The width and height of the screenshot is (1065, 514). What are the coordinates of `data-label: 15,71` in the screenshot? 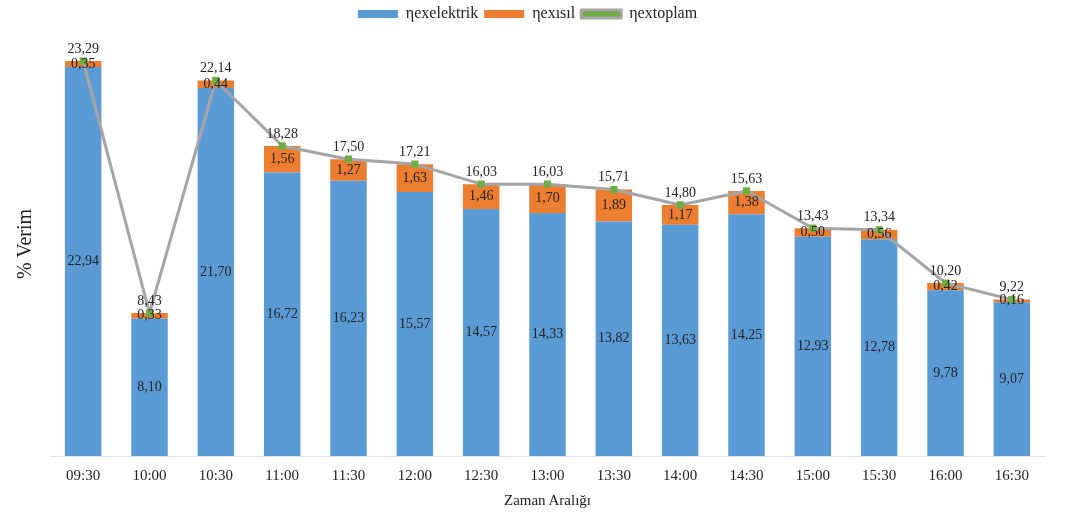 It's located at (614, 177).